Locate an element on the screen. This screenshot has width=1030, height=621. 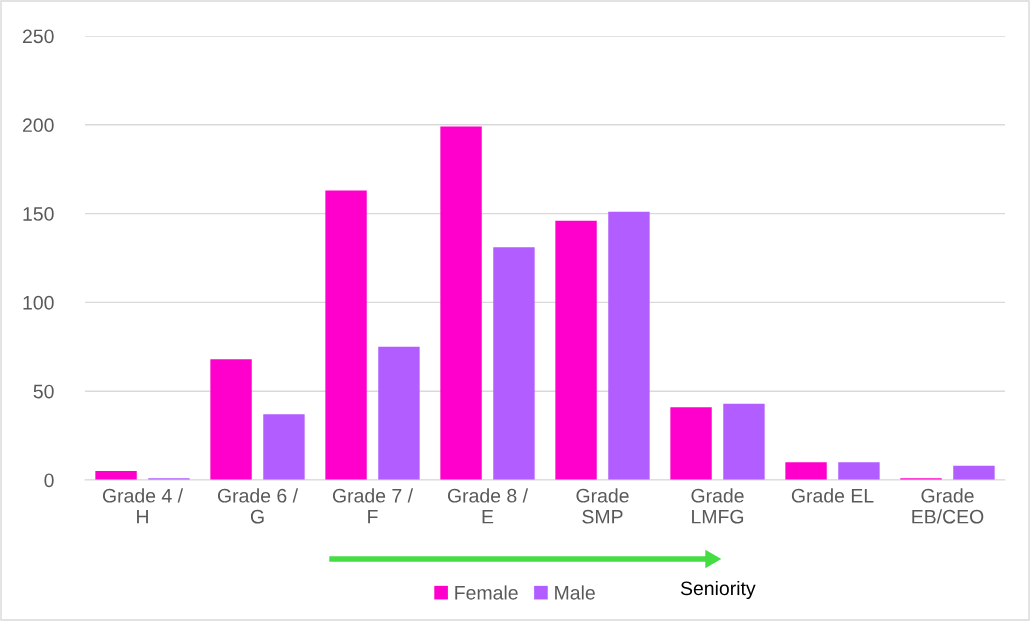
legend-label: Male is located at coordinates (575, 592).